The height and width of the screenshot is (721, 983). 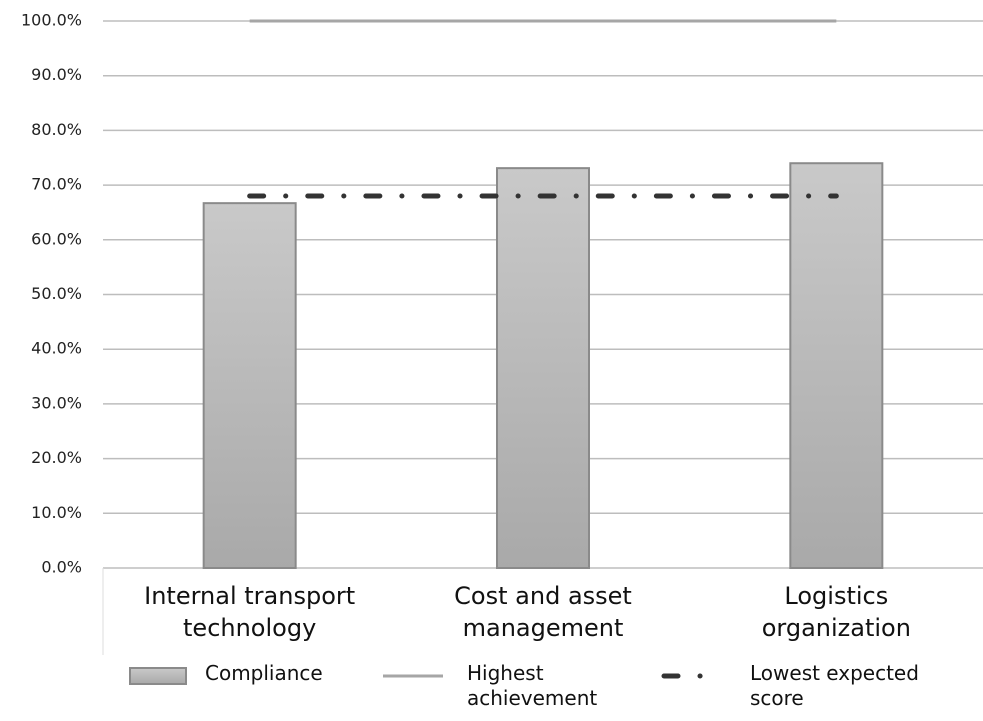 I want to click on x-tick-label: Internal transport technology, so click(x=250, y=612).